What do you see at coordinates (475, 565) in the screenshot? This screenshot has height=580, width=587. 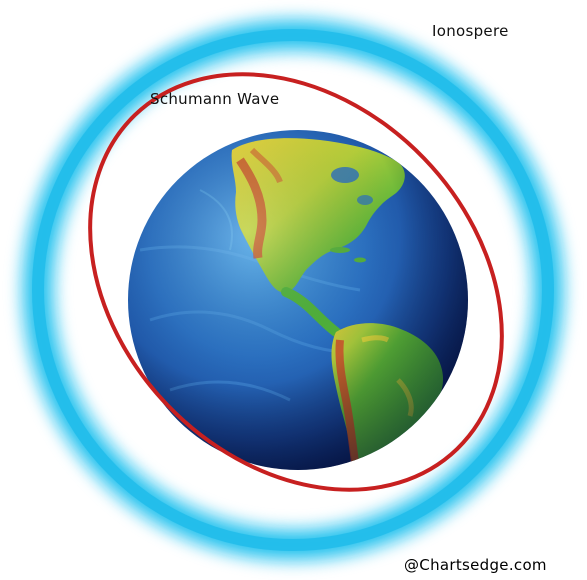 I see `credit-watermark: @Chartsedge.com` at bounding box center [475, 565].